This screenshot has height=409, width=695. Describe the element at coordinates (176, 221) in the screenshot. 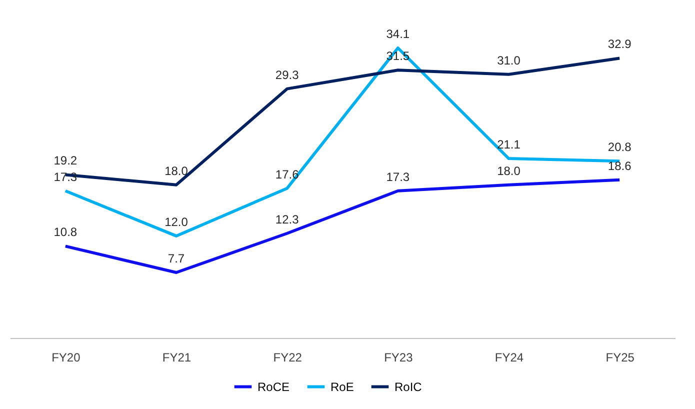

I see `data-label: 12.0` at that location.